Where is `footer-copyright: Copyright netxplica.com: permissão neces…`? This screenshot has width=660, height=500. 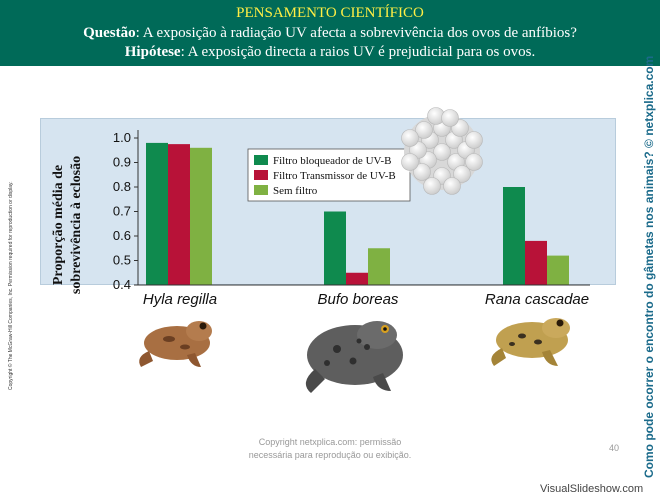
footer-copyright: Copyright netxplica.com: permissão neces… is located at coordinates (330, 449).